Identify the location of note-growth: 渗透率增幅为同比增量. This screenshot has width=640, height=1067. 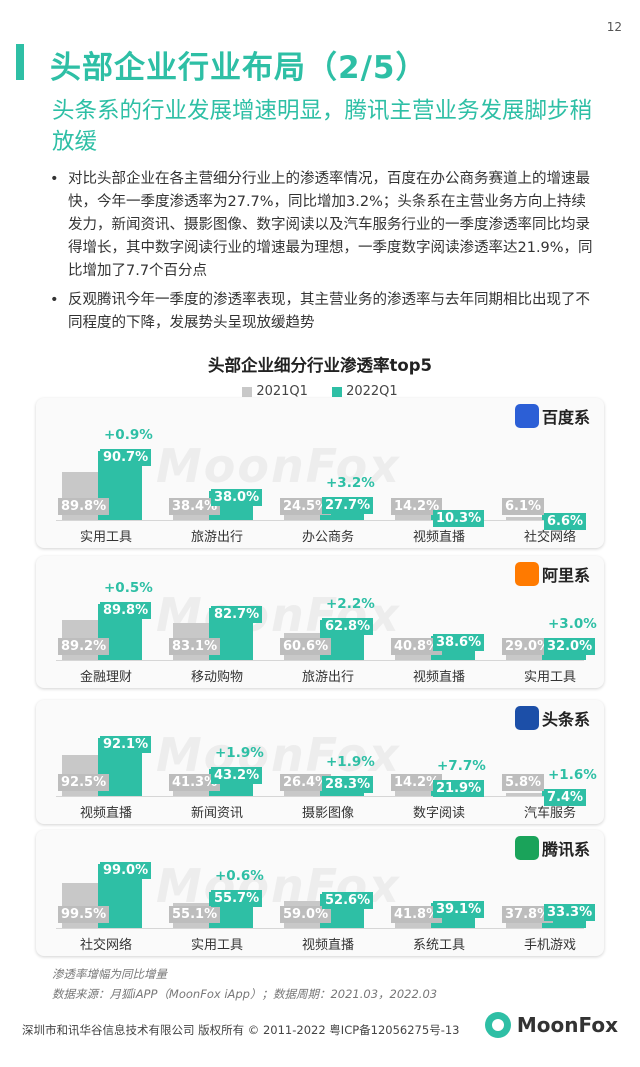
(109, 974).